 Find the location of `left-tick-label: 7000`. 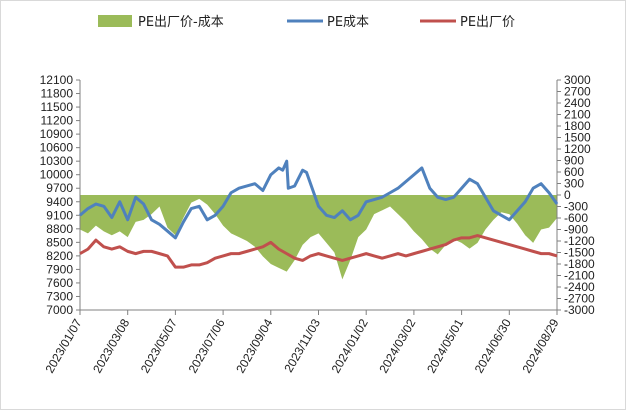

left-tick-label: 7000 is located at coordinates (59, 310).